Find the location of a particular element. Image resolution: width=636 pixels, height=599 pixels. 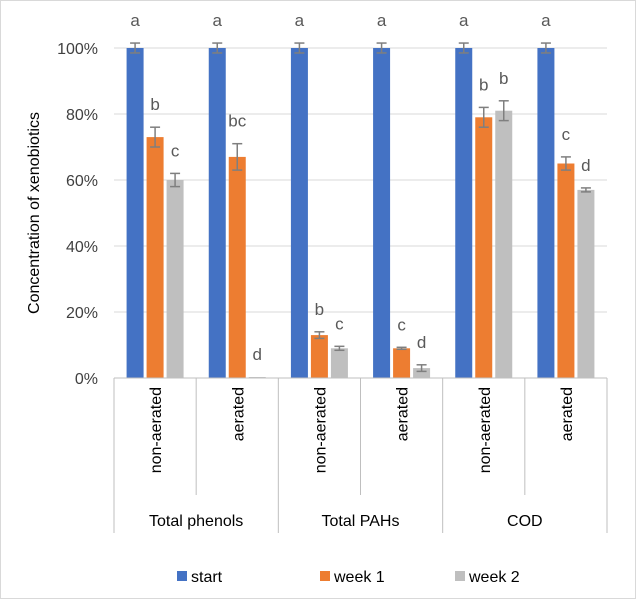

y-tick-label: 20% is located at coordinates (82, 313).